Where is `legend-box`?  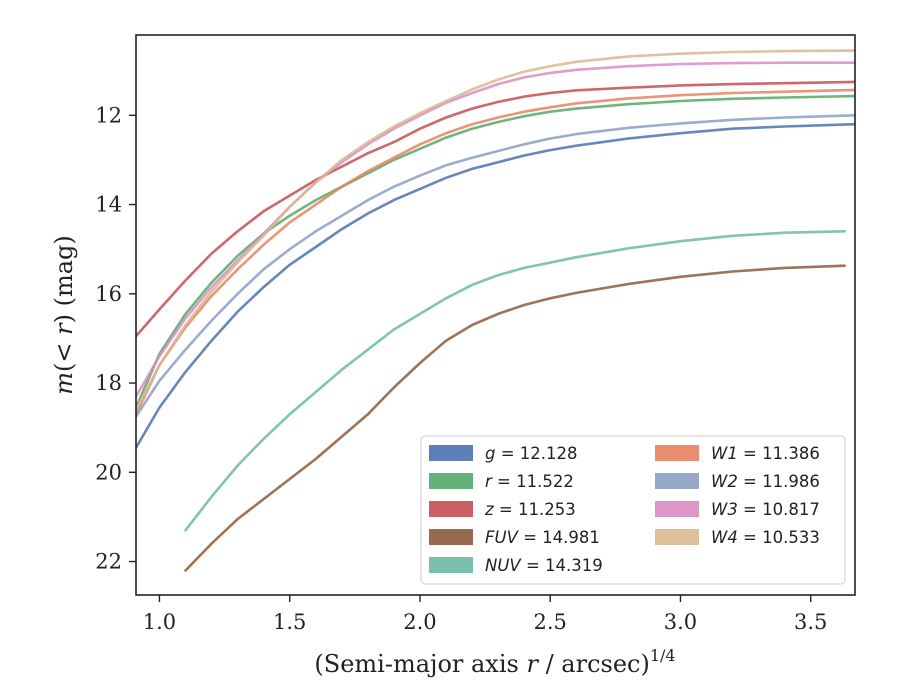
legend-box is located at coordinates (633, 510).